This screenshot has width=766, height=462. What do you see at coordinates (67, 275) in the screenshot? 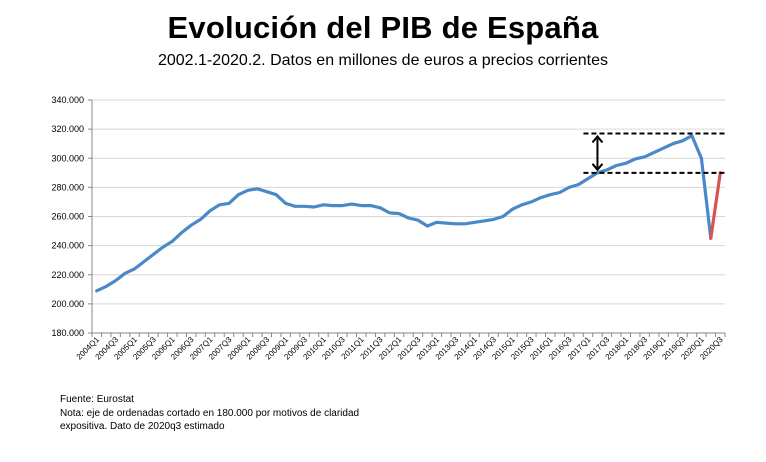
I see `y-tick-label: 220.000` at bounding box center [67, 275].